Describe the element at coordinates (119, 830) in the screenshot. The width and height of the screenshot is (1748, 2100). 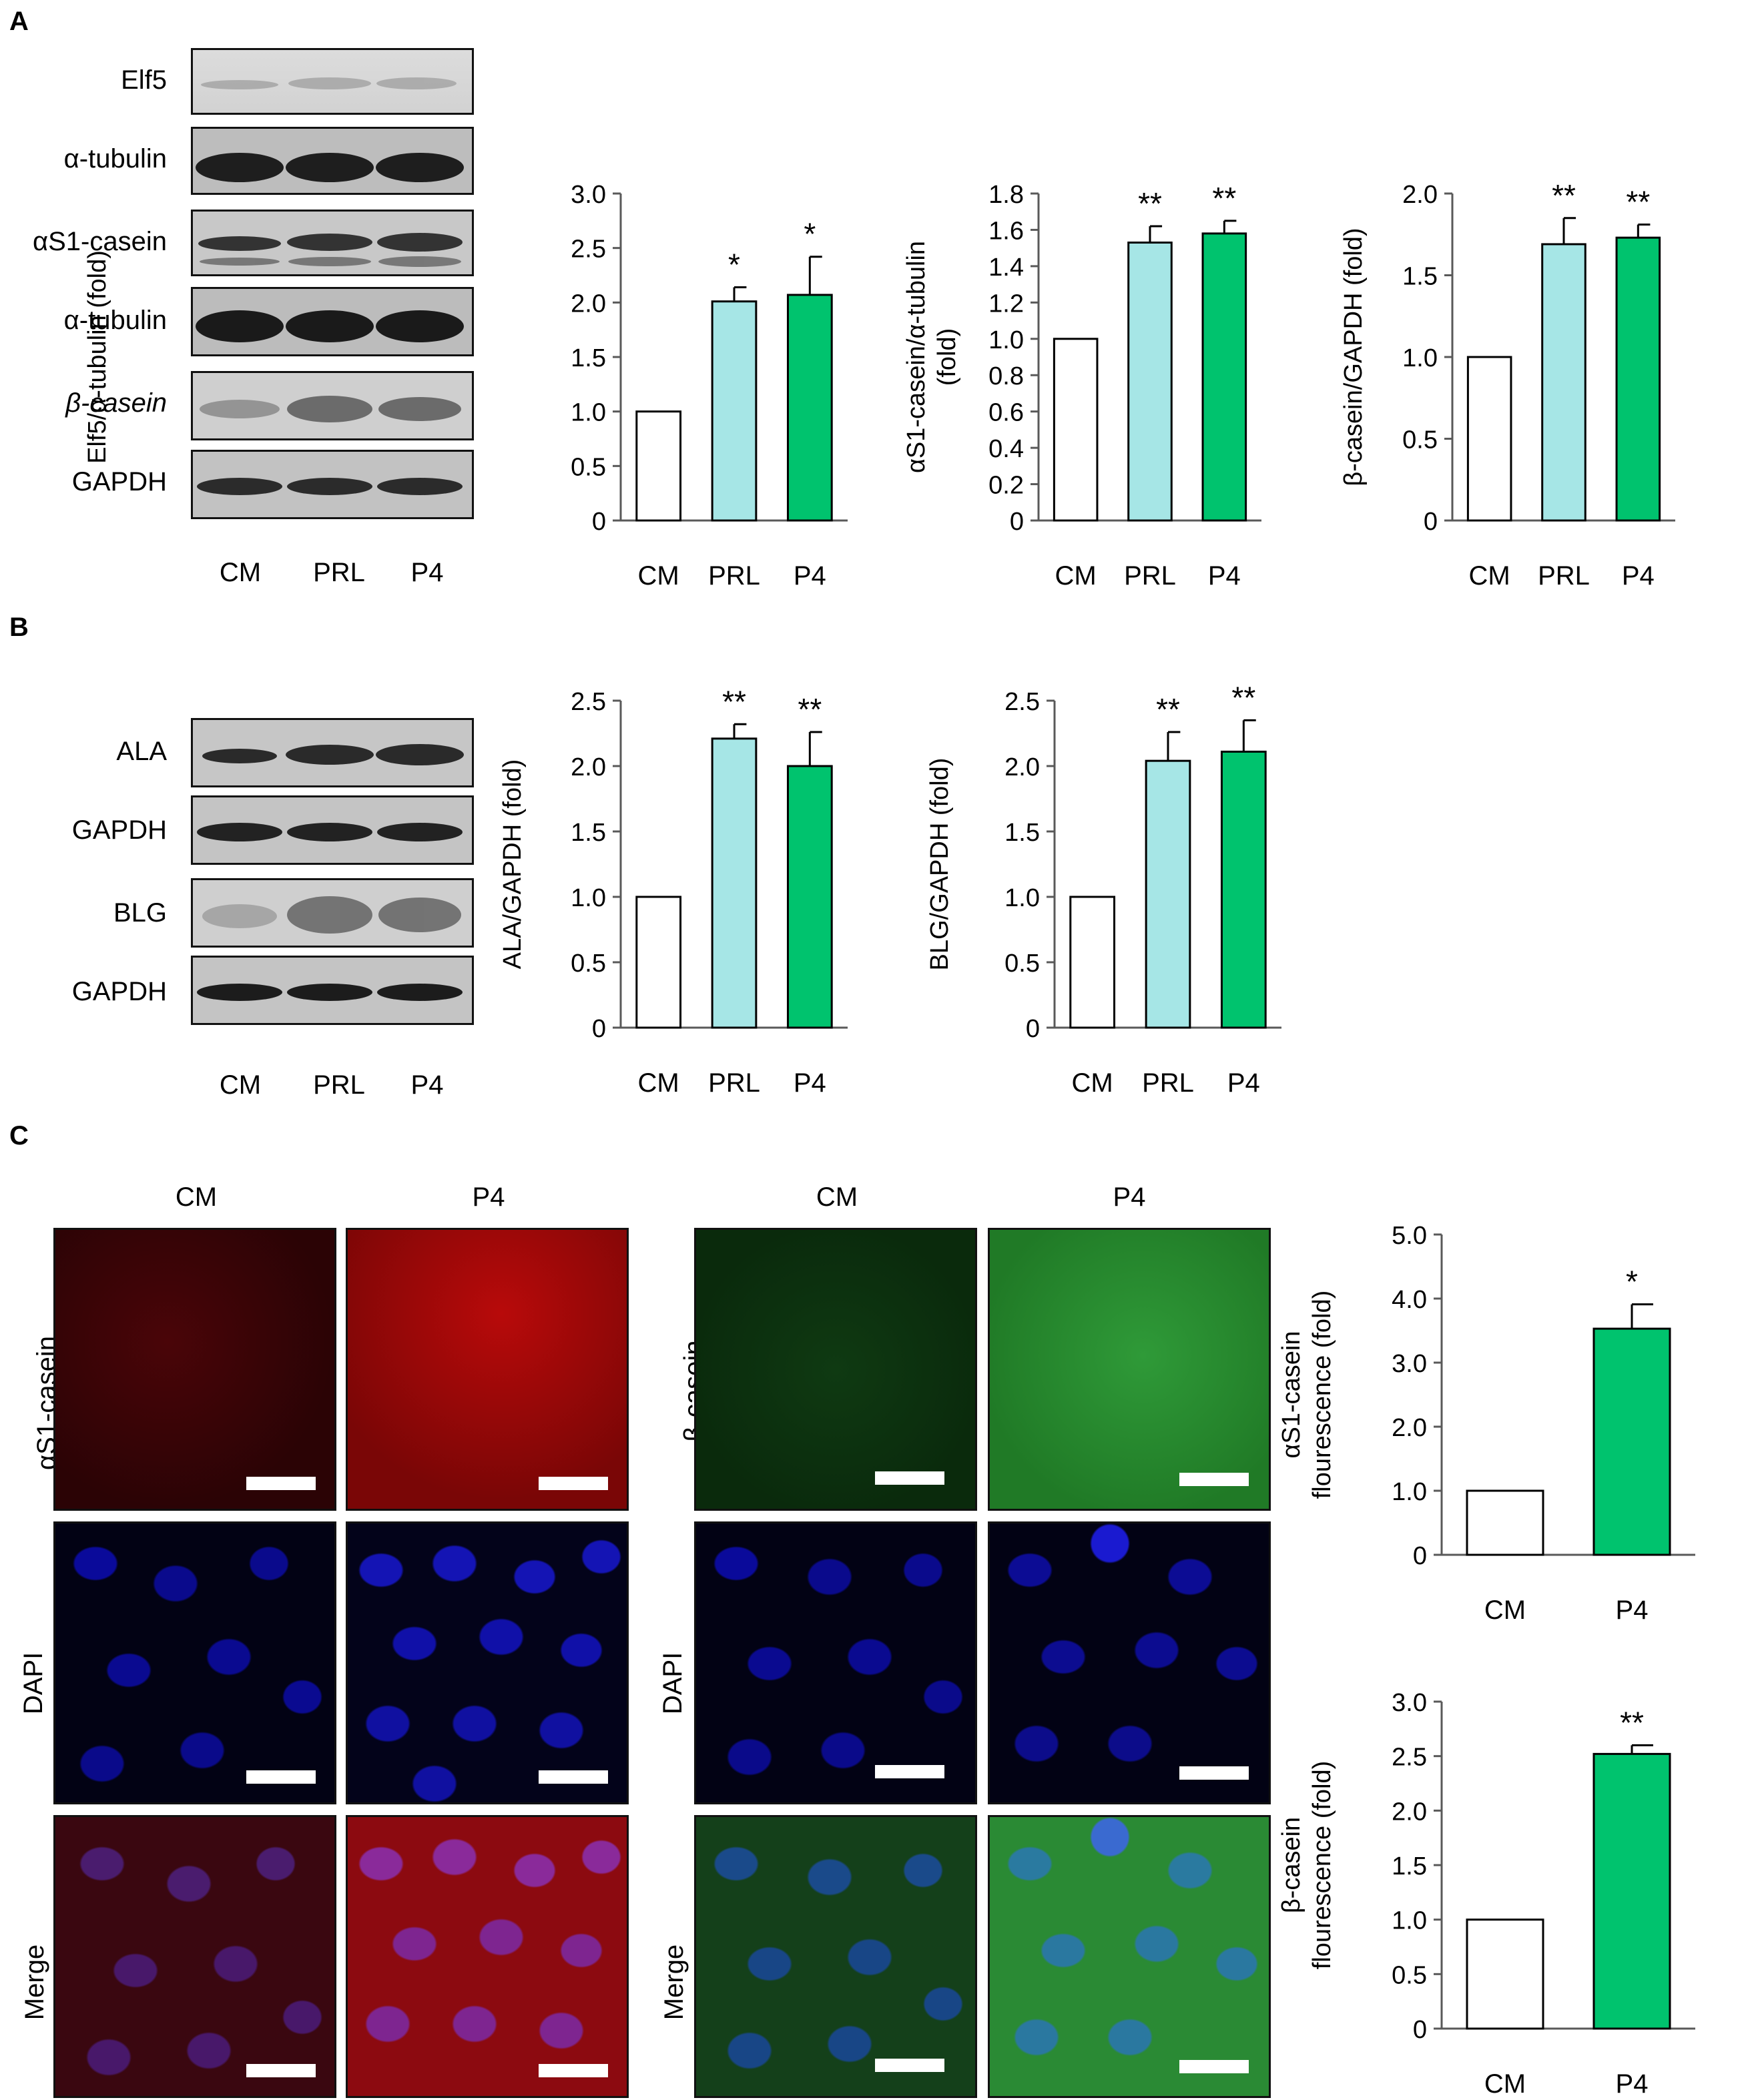
I see `blot-label-gapdh-b1: GAPDH` at that location.